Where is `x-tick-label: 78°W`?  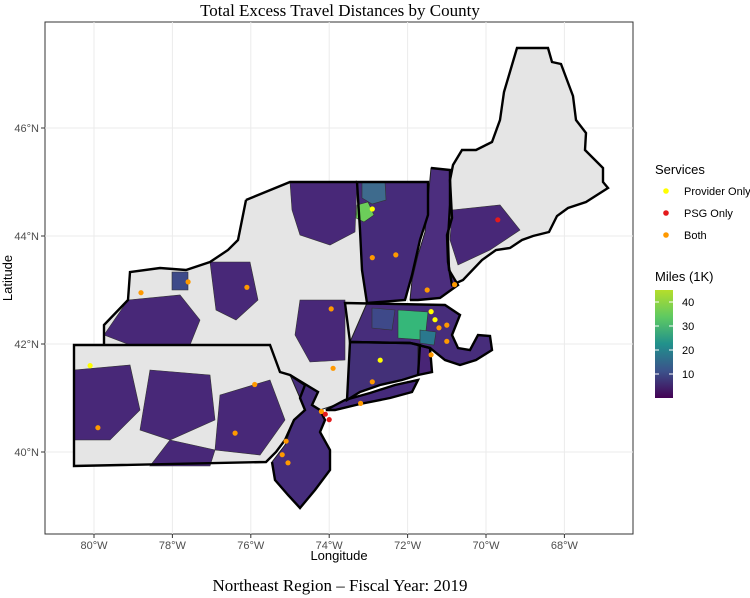 x-tick-label: 78°W is located at coordinates (173, 546).